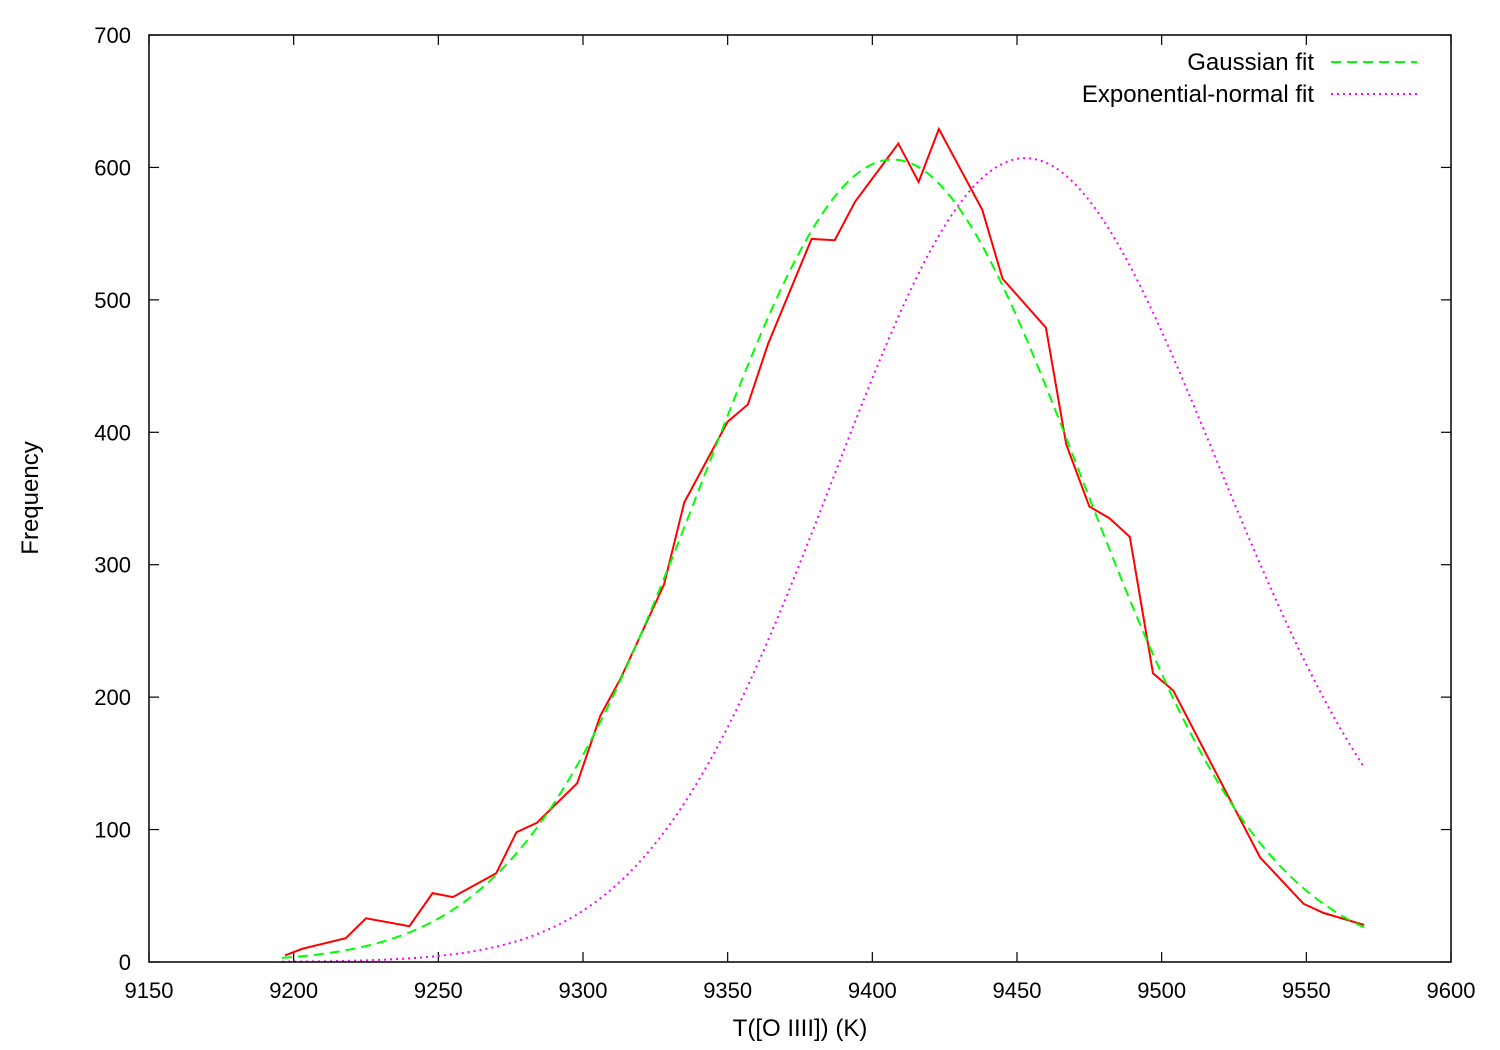  What do you see at coordinates (112, 432) in the screenshot?
I see `y-tick-label: 400` at bounding box center [112, 432].